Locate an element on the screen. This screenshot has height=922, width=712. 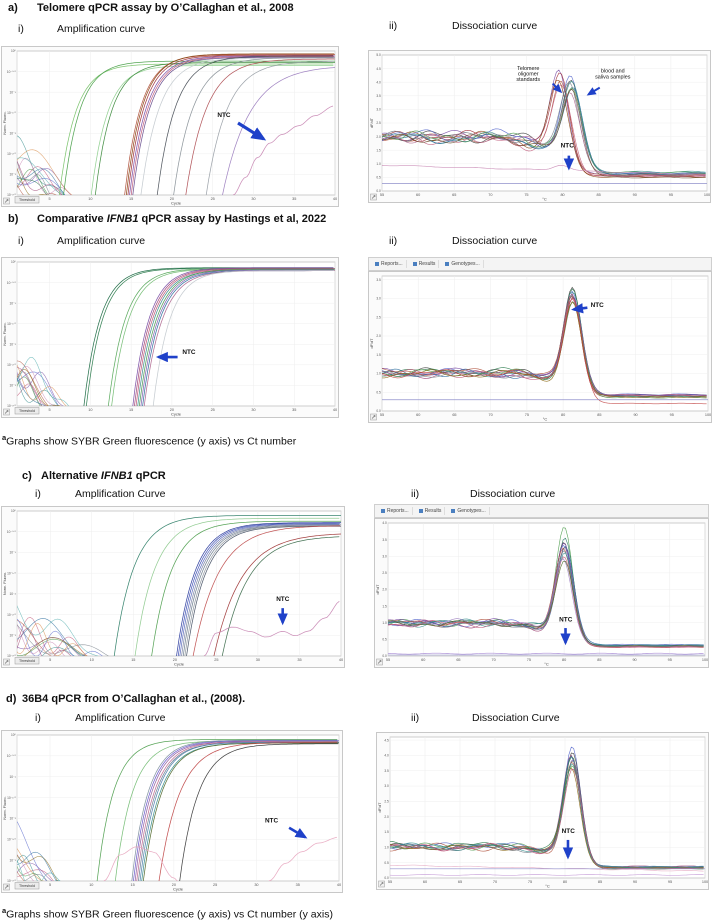
svg-text: 10⁰ is located at coordinates (14, 262).